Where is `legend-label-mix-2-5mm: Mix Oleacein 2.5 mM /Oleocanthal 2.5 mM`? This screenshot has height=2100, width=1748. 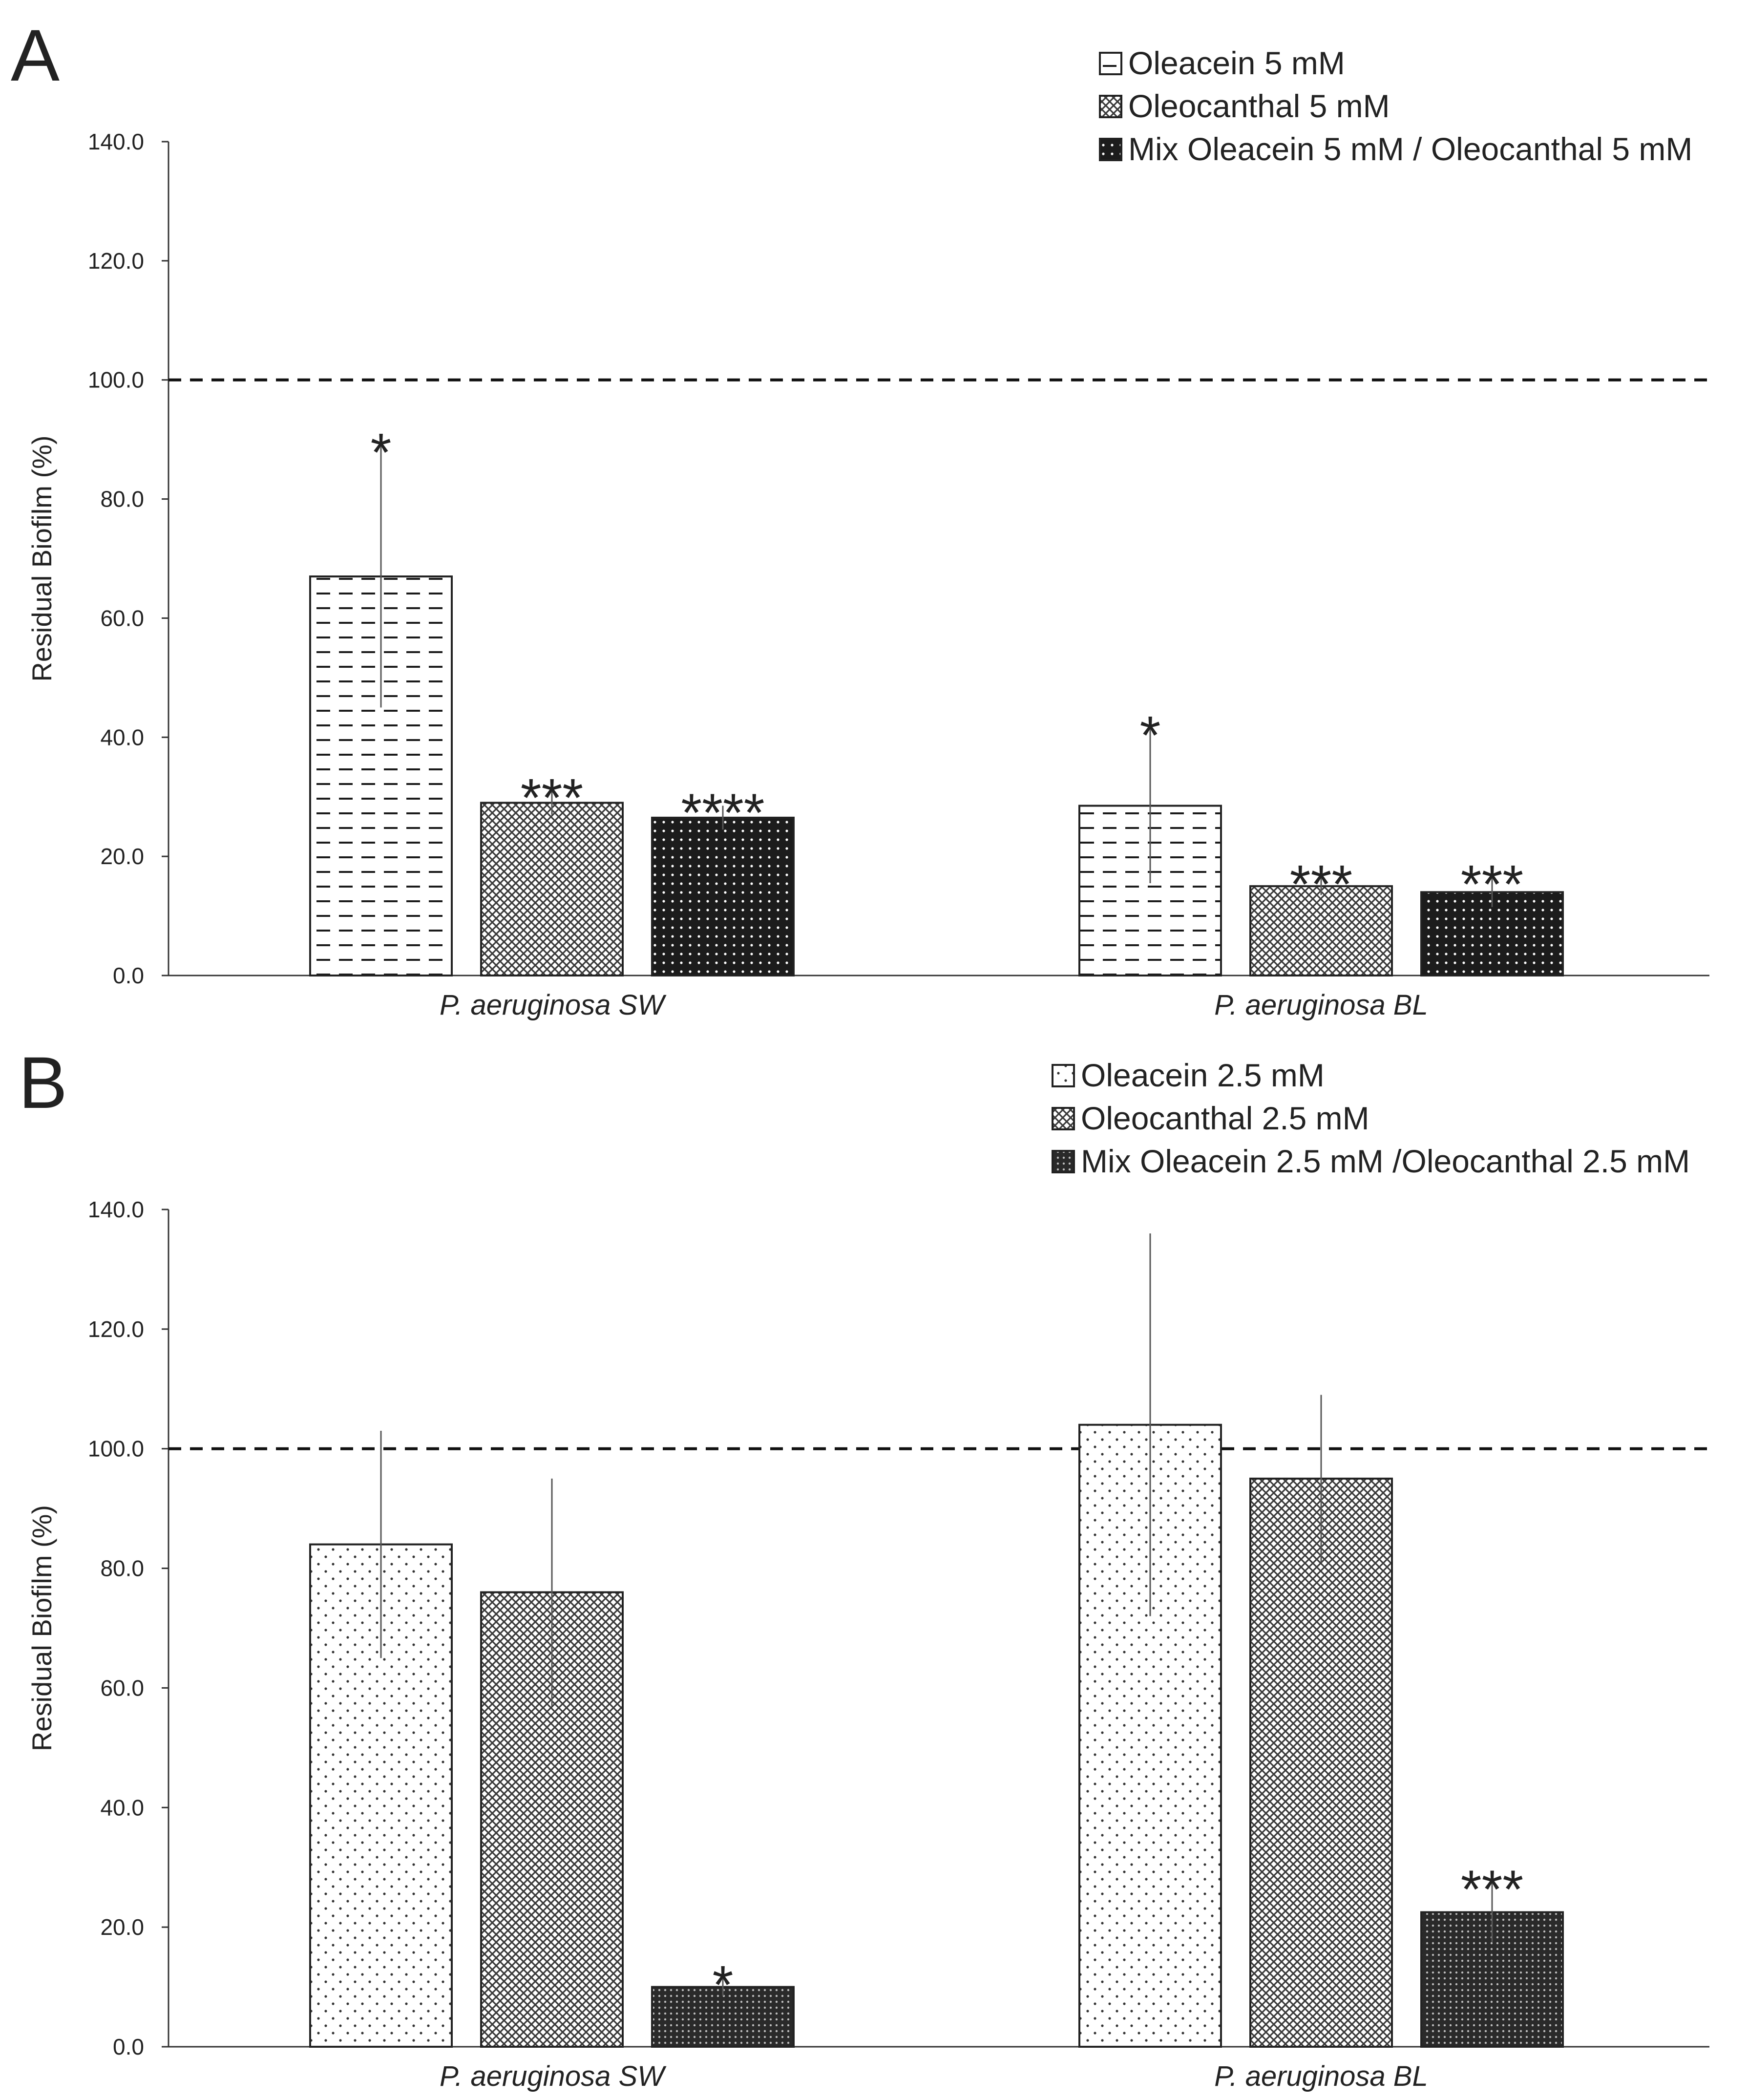 legend-label-mix-2-5mm: Mix Oleacein 2.5 mM /Oleocanthal 2.5 mM is located at coordinates (1385, 1161).